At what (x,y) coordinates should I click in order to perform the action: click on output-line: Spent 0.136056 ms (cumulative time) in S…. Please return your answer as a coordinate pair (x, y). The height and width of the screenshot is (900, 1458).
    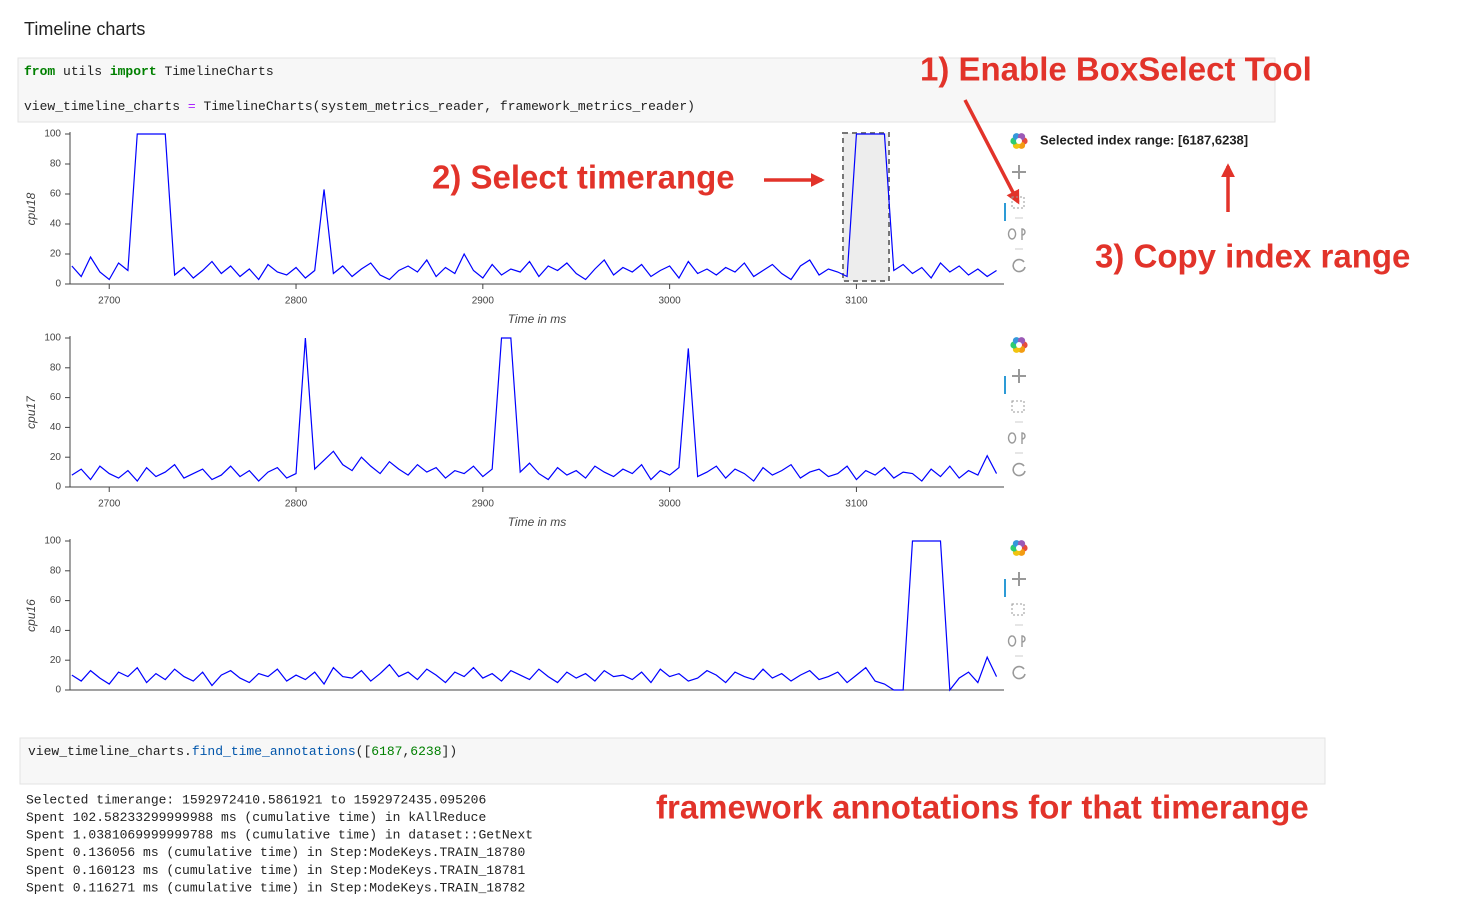
    Looking at the image, I should click on (275, 852).